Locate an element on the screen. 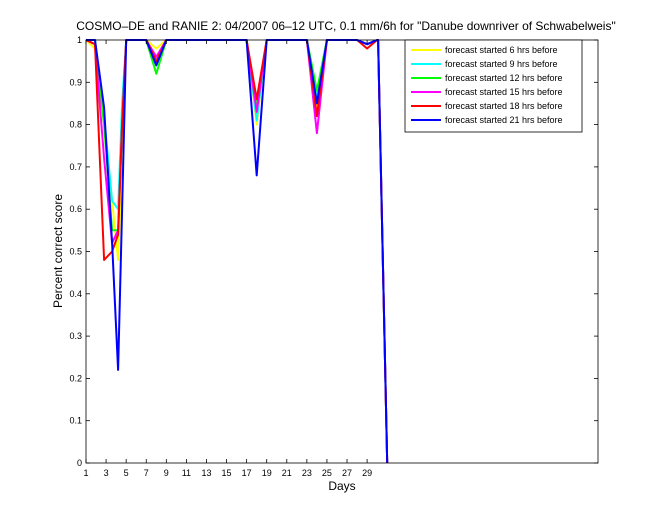 This screenshot has width=660, height=520. y-tick-label: 0.9 is located at coordinates (75, 82).